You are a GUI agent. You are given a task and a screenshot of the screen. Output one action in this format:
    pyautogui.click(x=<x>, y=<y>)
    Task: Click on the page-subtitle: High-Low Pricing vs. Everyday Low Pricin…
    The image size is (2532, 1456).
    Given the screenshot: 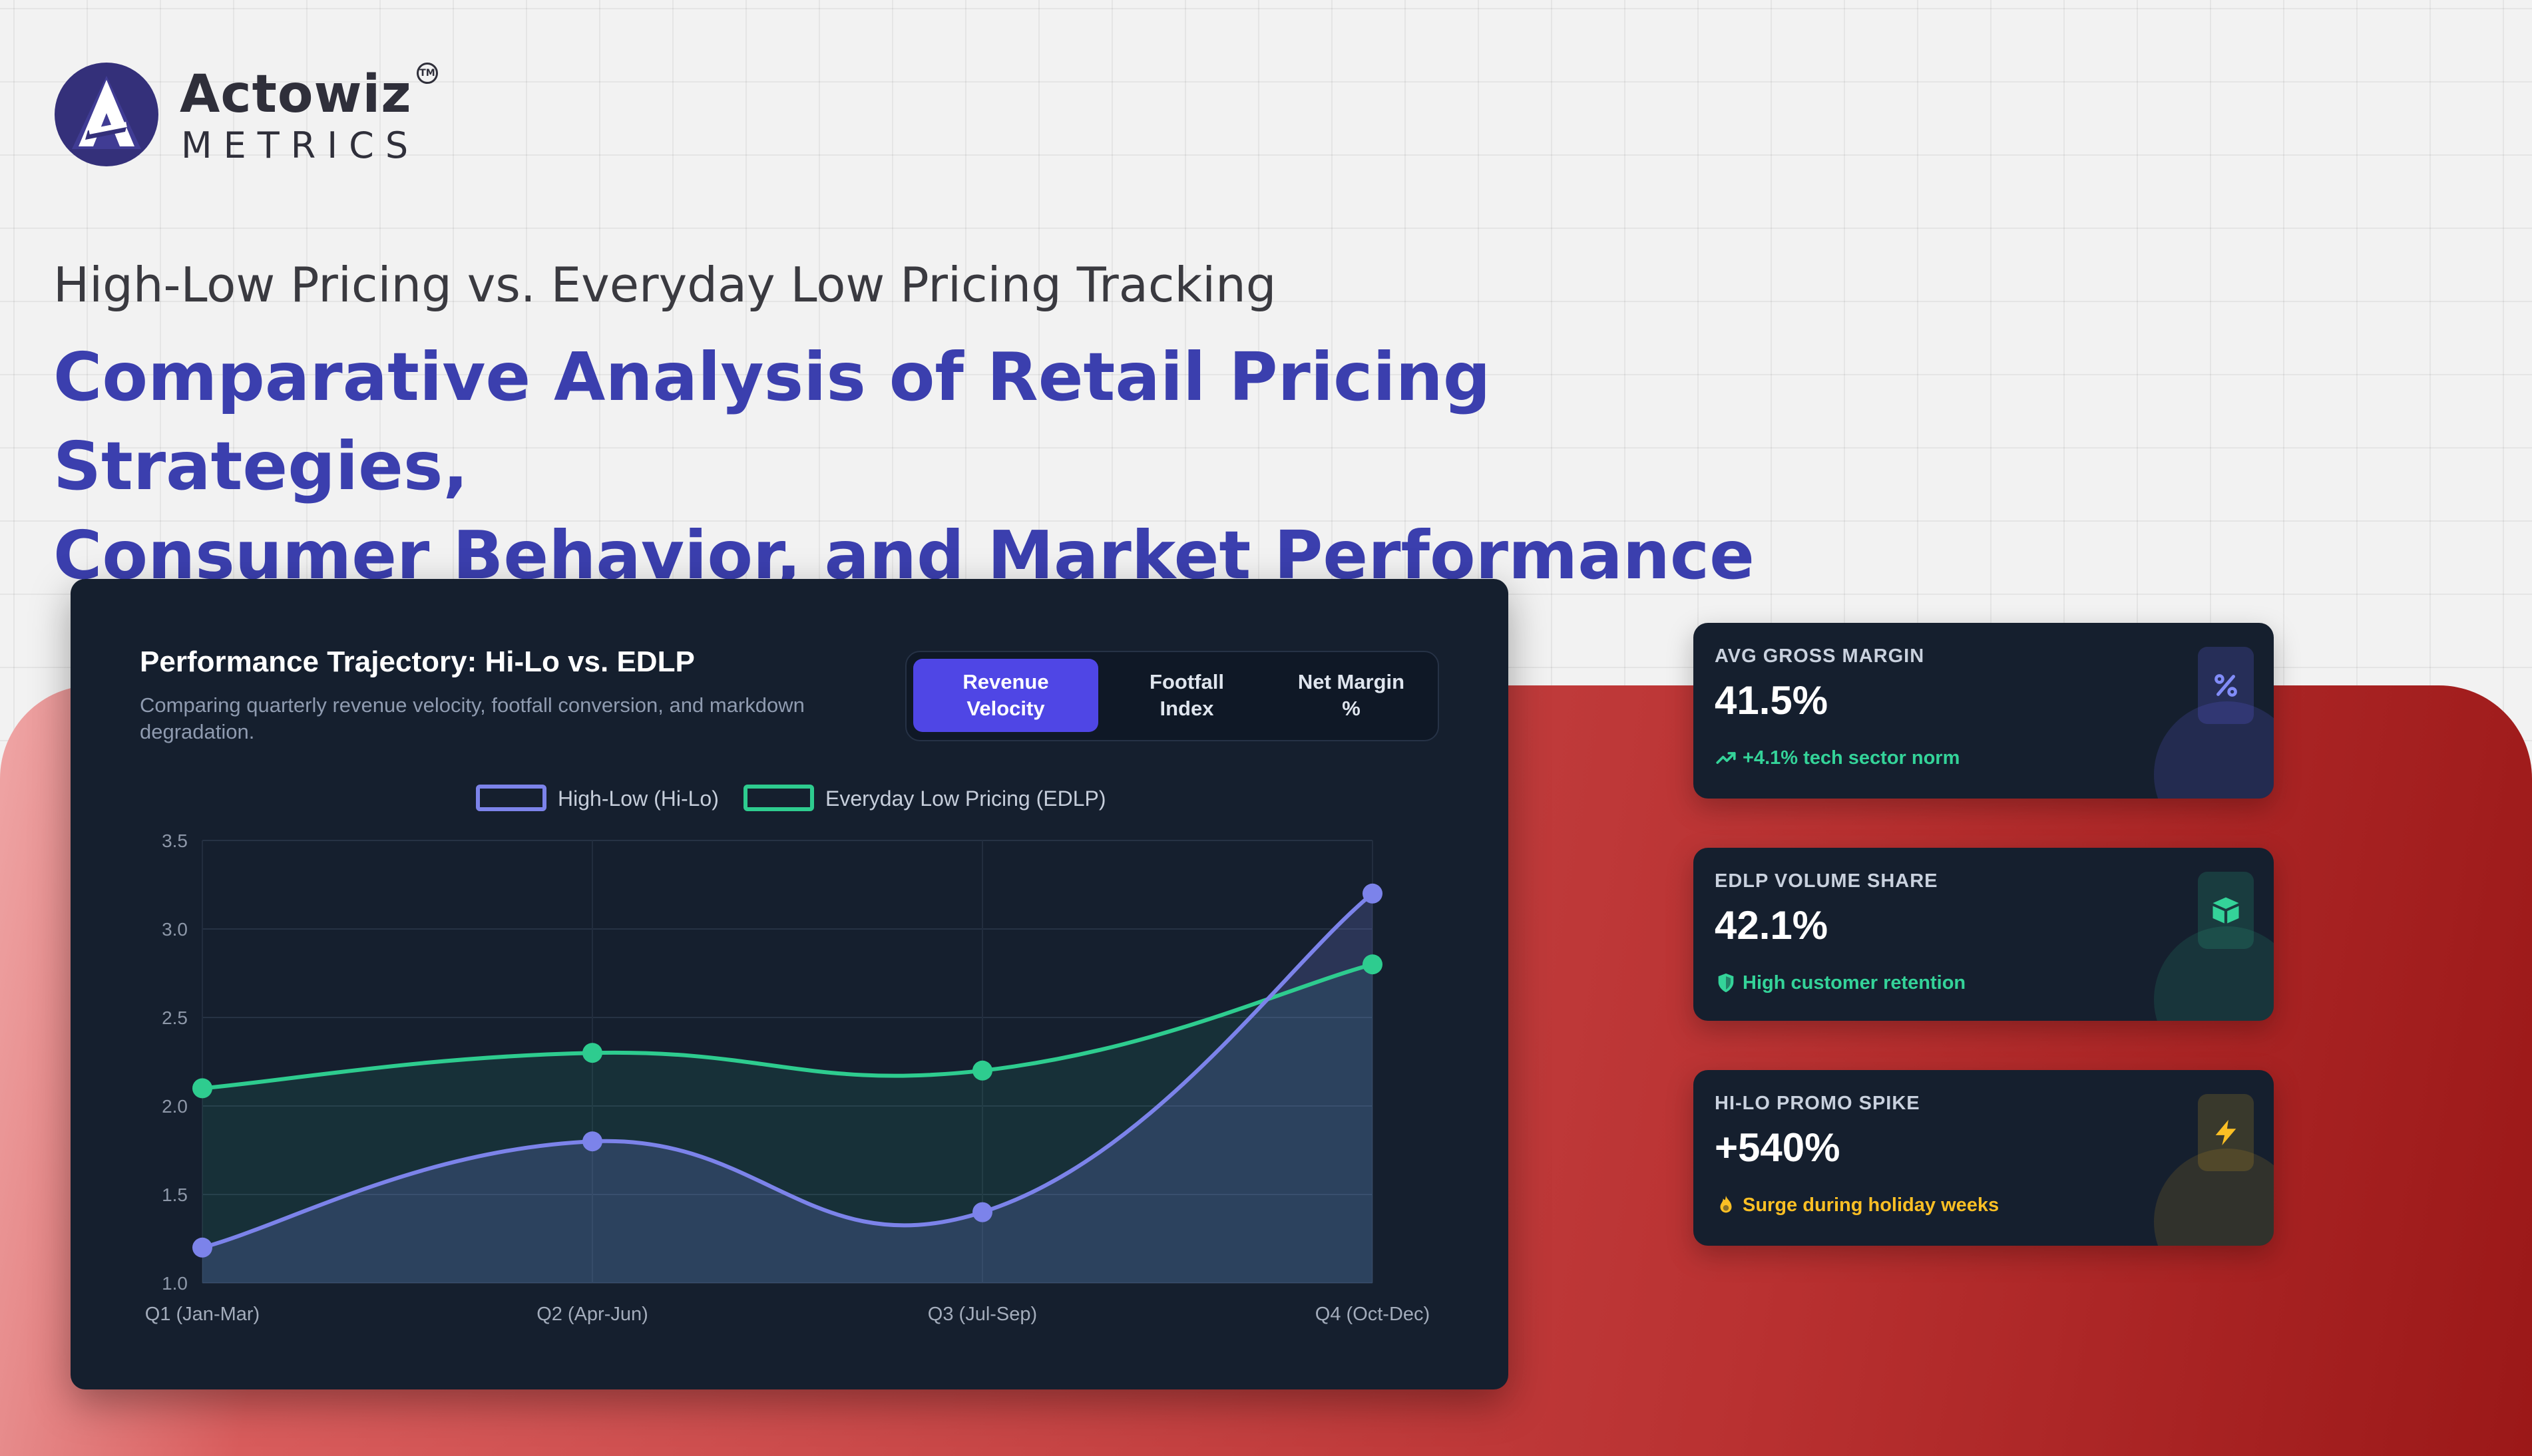 What is the action you would take?
    pyautogui.click(x=665, y=285)
    